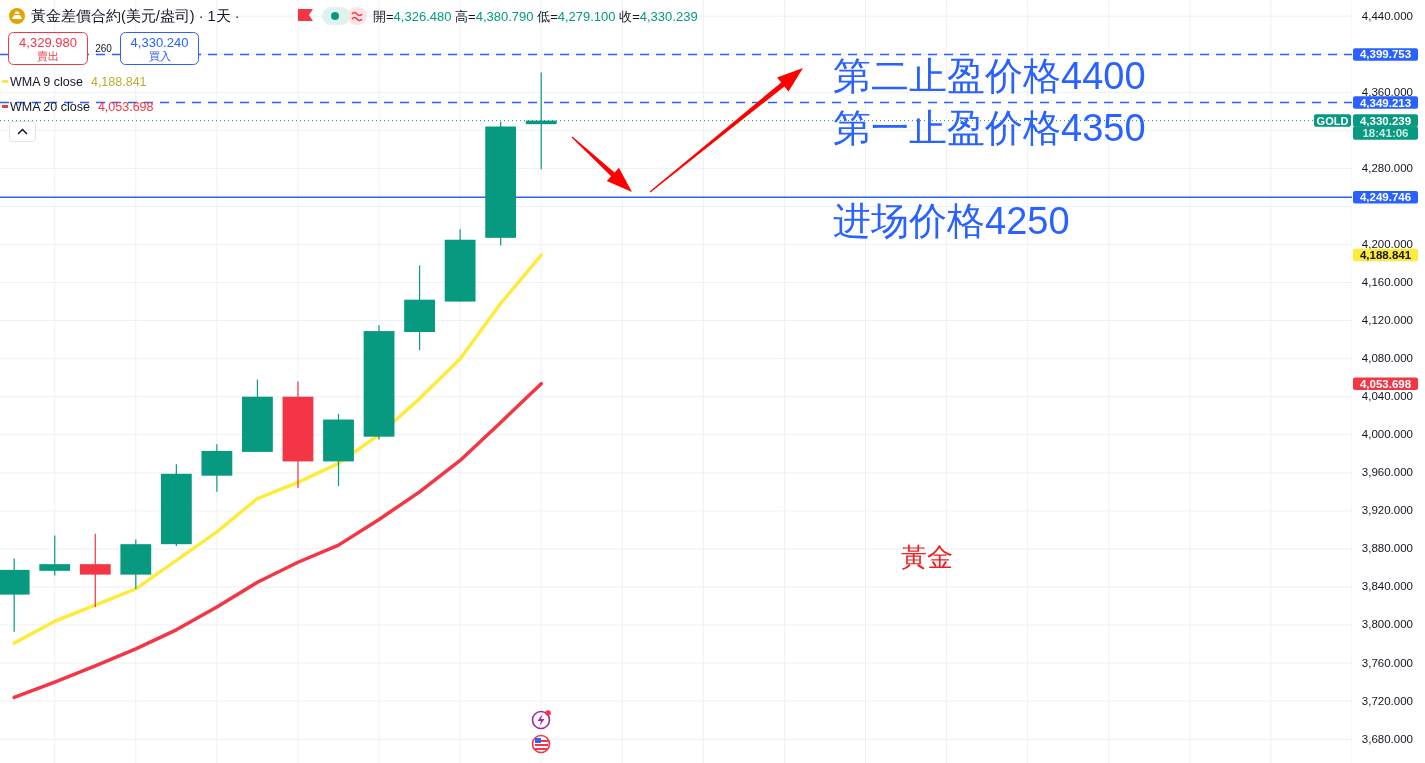 This screenshot has width=1425, height=763. I want to click on y-tick-label: 4,440.000, so click(1387, 15).